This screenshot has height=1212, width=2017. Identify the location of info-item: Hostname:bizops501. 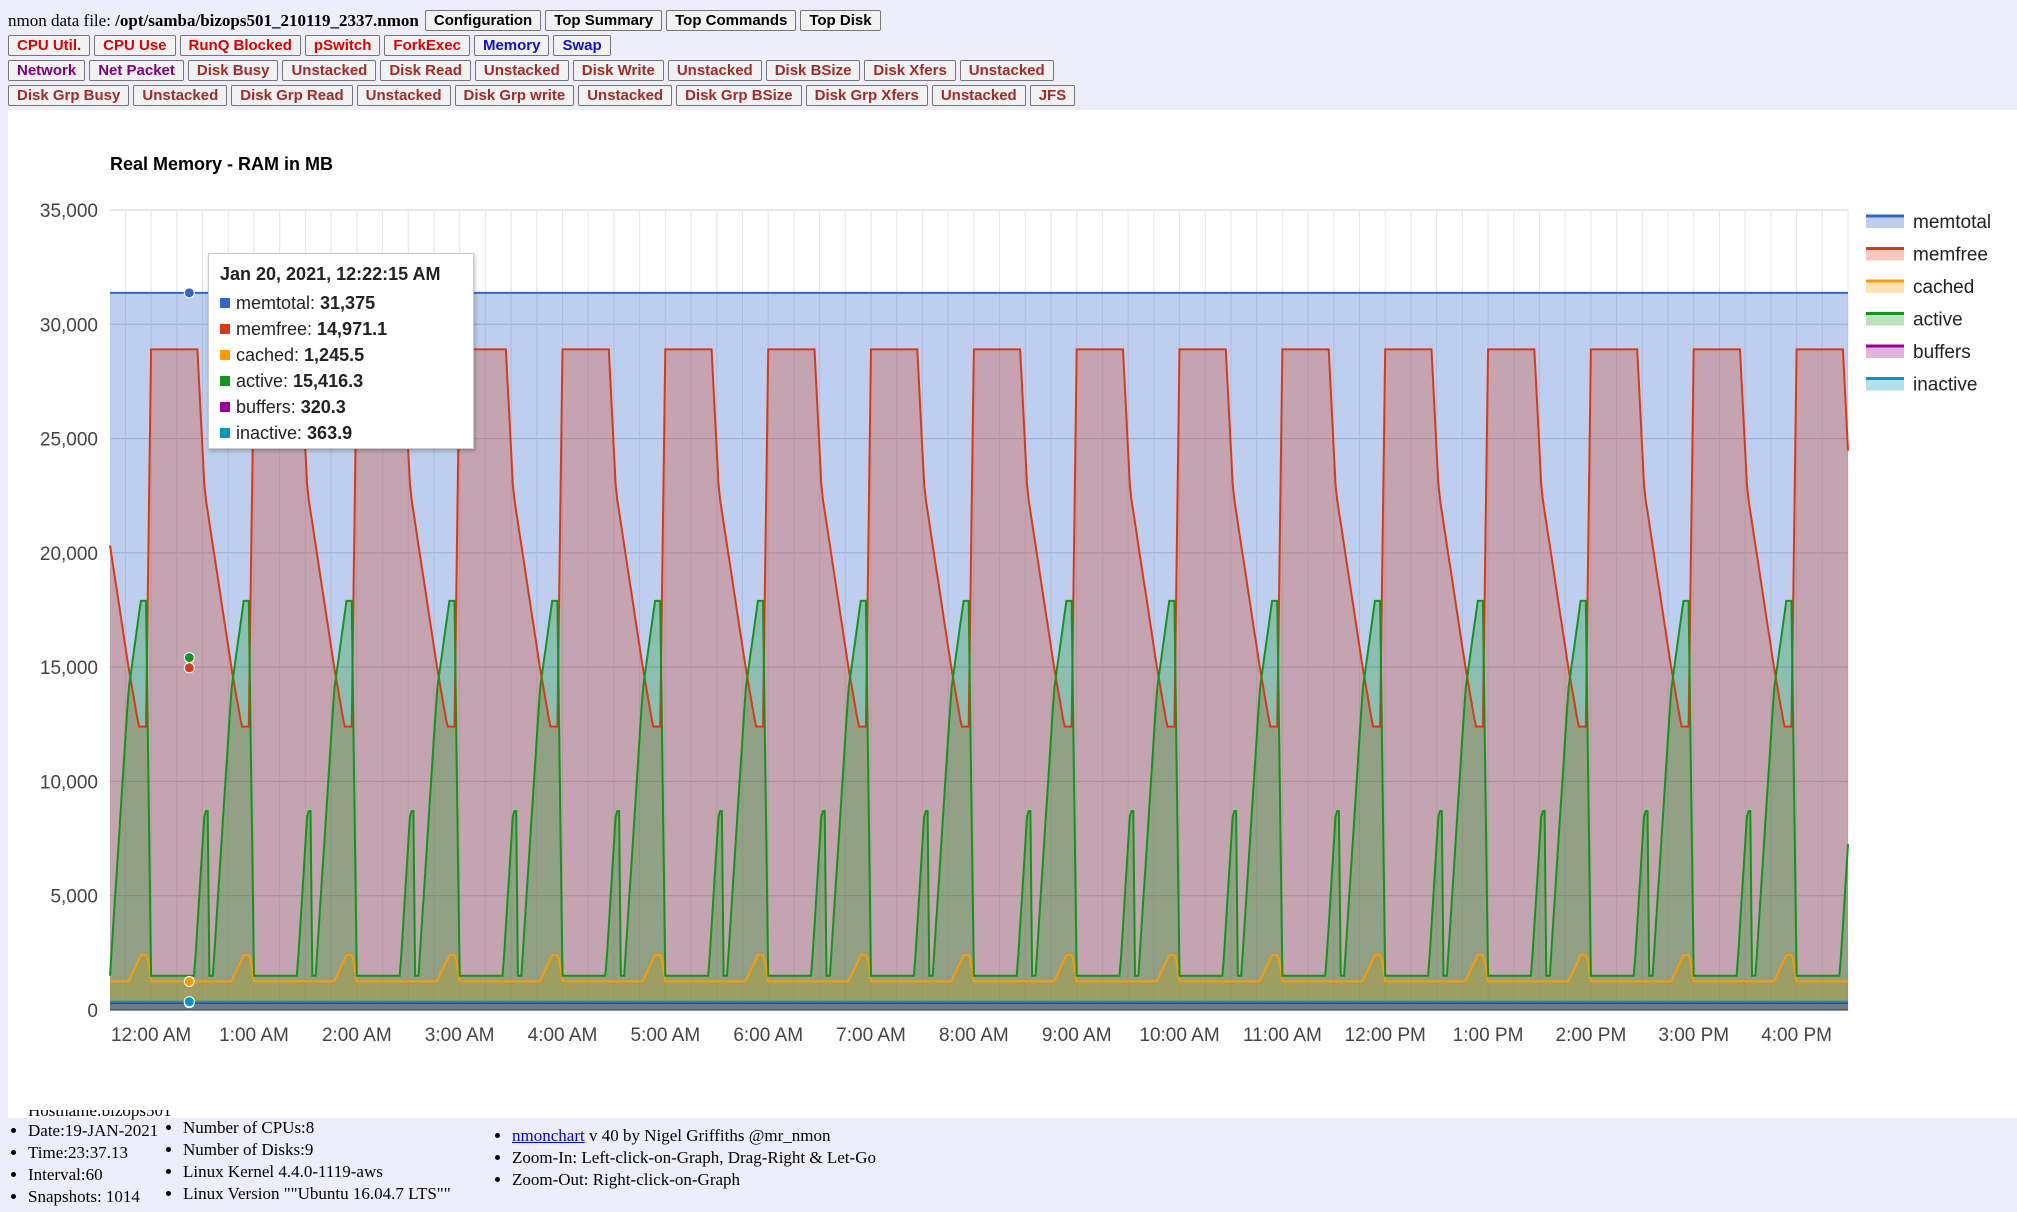
(100, 1115).